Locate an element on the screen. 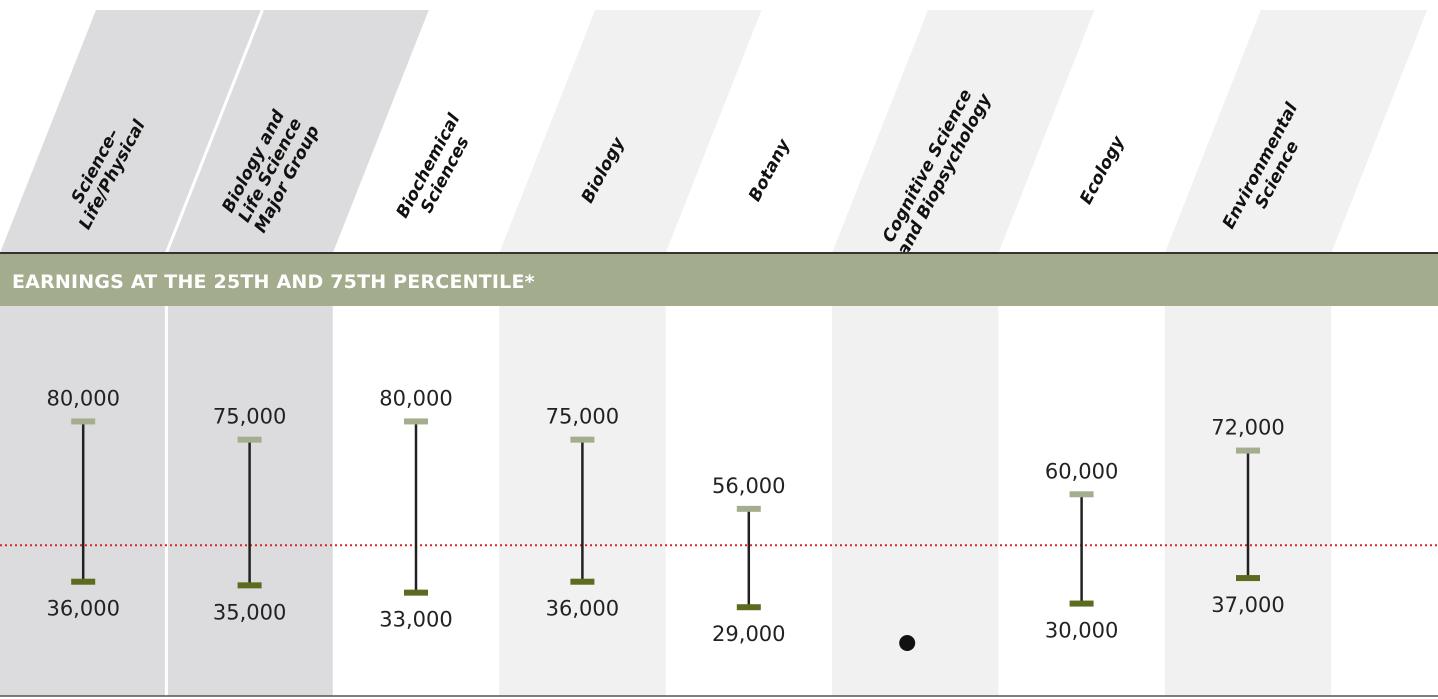 The width and height of the screenshot is (1438, 699). category-header-label: Botany is located at coordinates (770, 170).